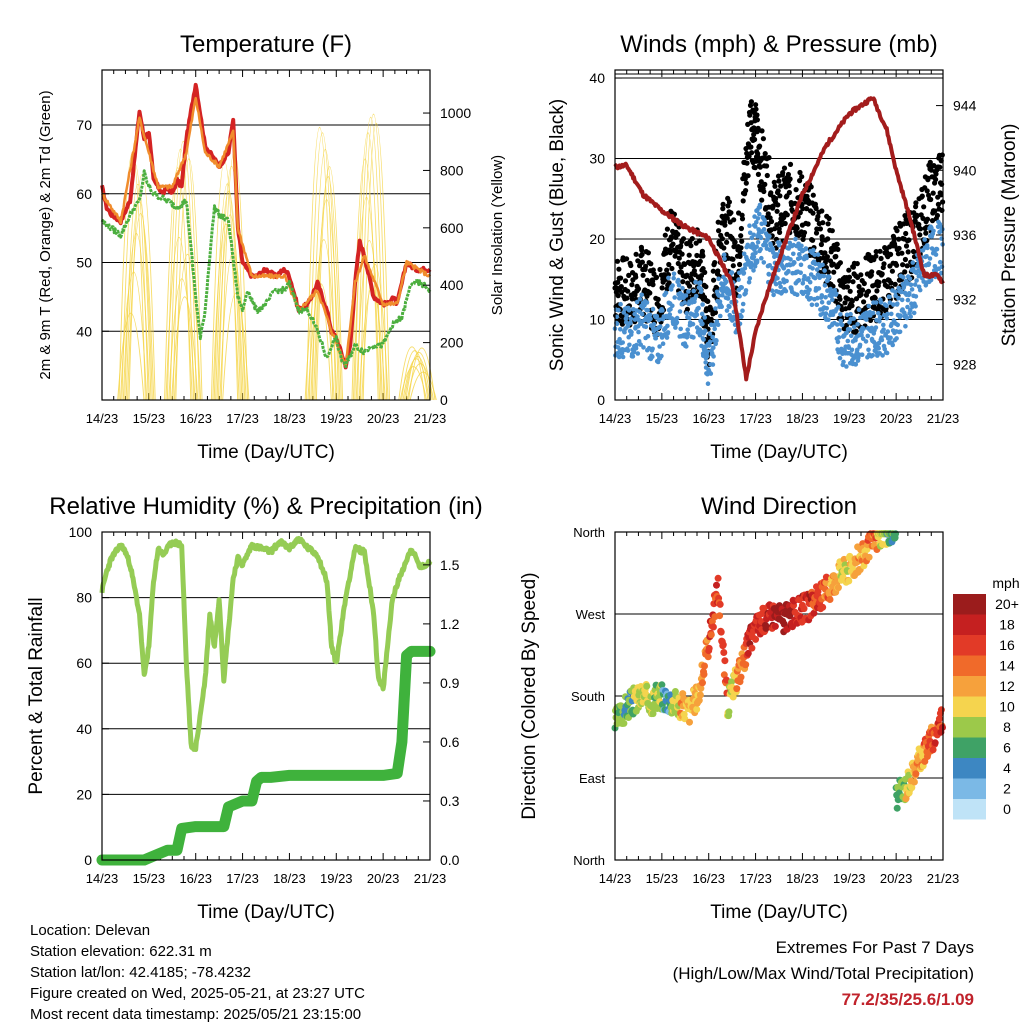  What do you see at coordinates (452, 170) in the screenshot?
I see `y2-tick-label: 800` at bounding box center [452, 170].